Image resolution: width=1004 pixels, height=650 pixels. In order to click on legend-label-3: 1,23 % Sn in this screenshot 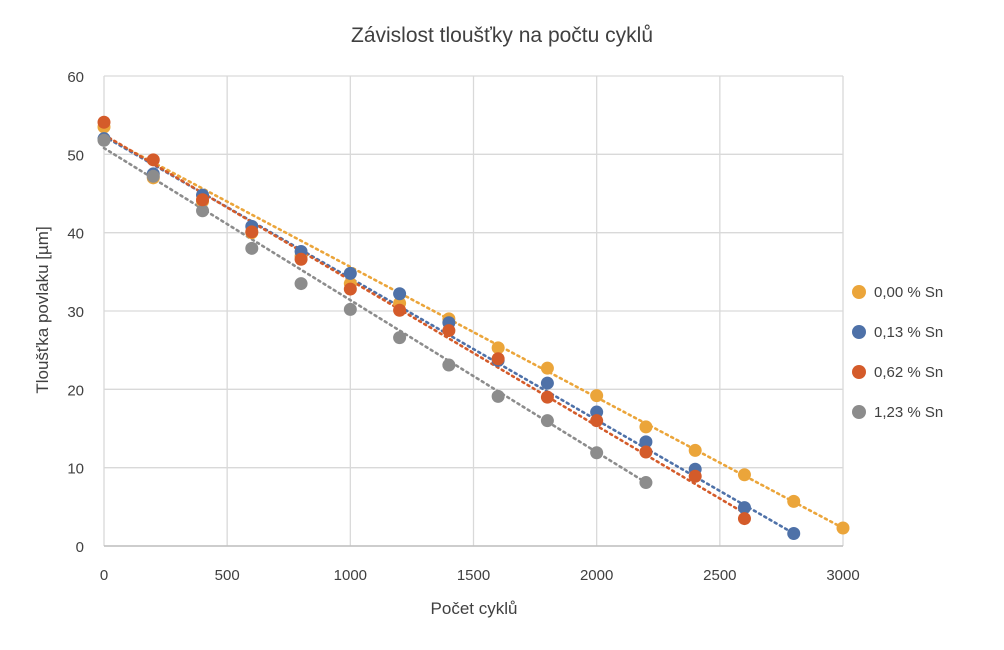, I will do `click(908, 412)`.